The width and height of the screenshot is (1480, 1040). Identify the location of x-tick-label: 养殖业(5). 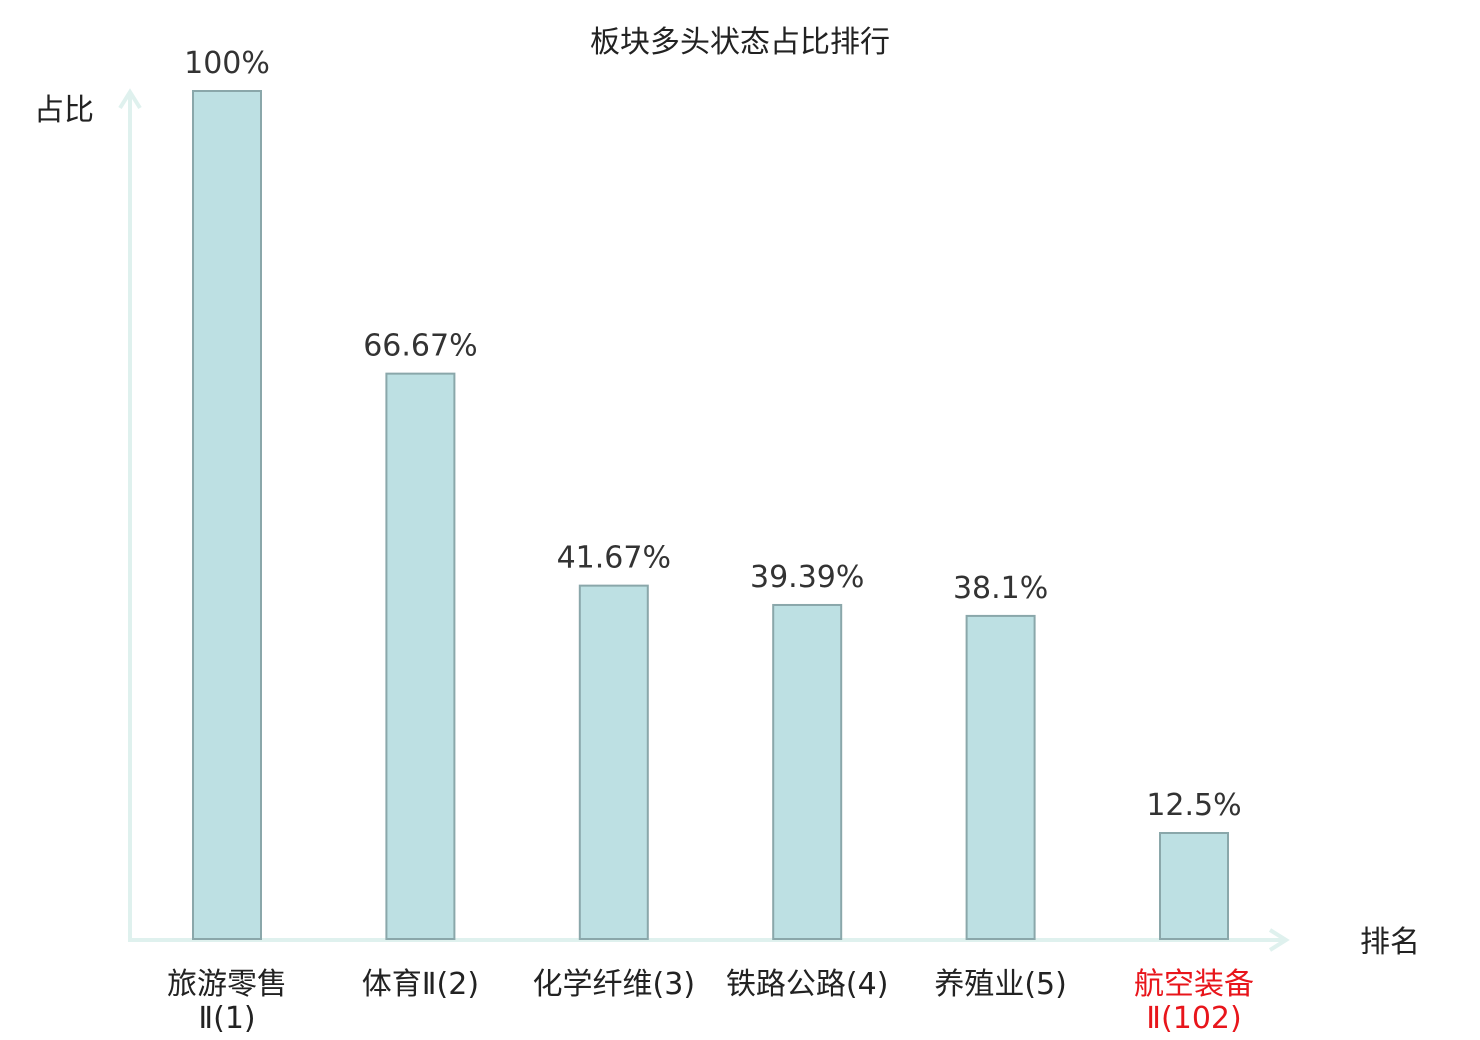
(1000, 984).